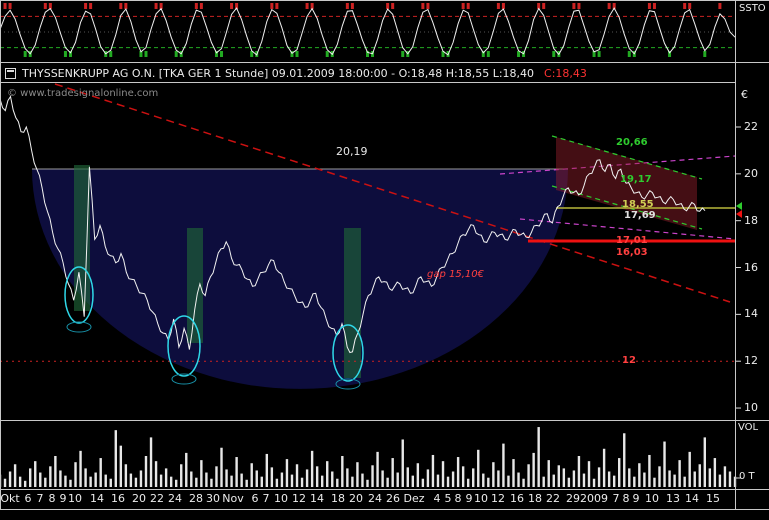  Describe the element at coordinates (744, 94) in the screenshot. I see `euro-scale-label: €` at that location.